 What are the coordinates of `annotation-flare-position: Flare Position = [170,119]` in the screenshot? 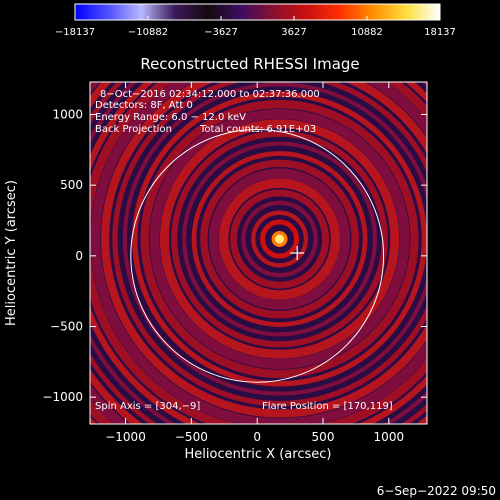 It's located at (327, 406).